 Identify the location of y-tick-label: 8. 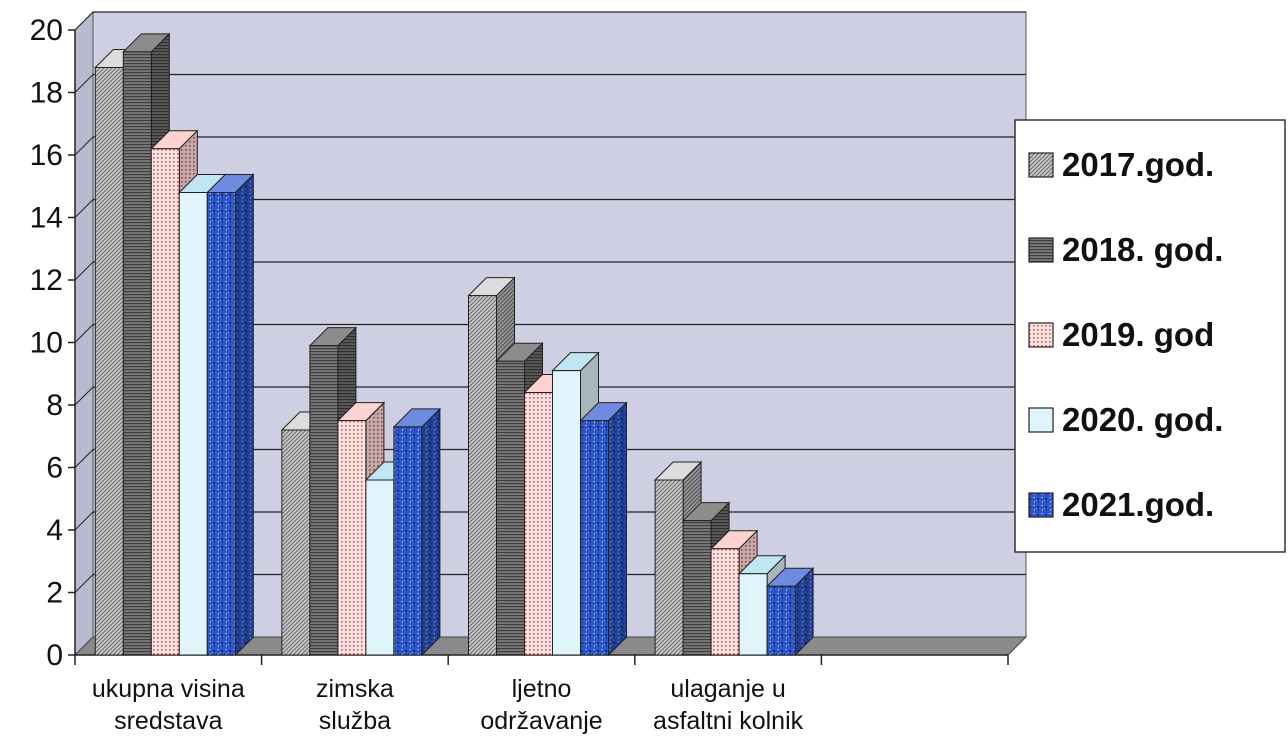
(54, 405).